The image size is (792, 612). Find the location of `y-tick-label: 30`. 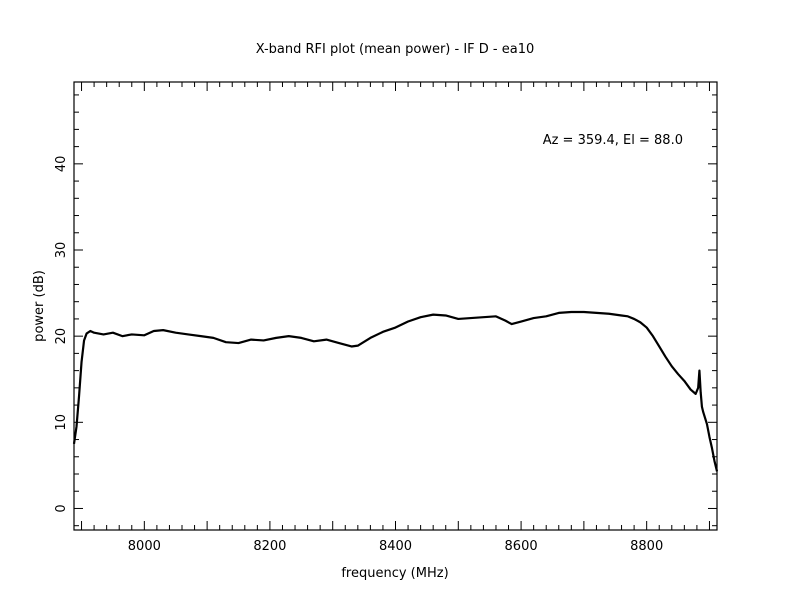

y-tick-label: 30 is located at coordinates (61, 250).